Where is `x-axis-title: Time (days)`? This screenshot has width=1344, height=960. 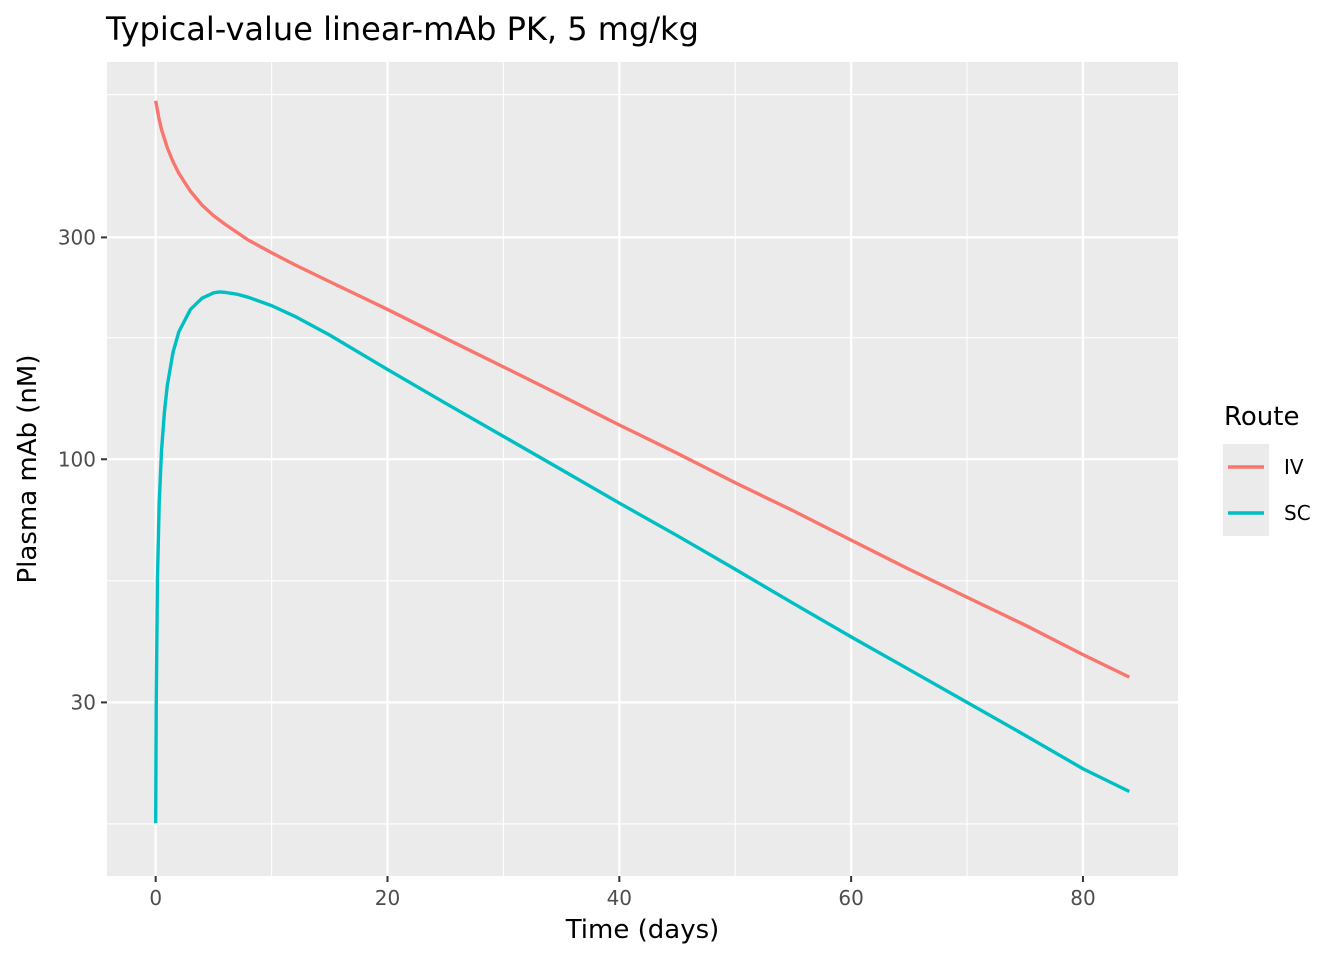 x-axis-title: Time (days) is located at coordinates (642, 930).